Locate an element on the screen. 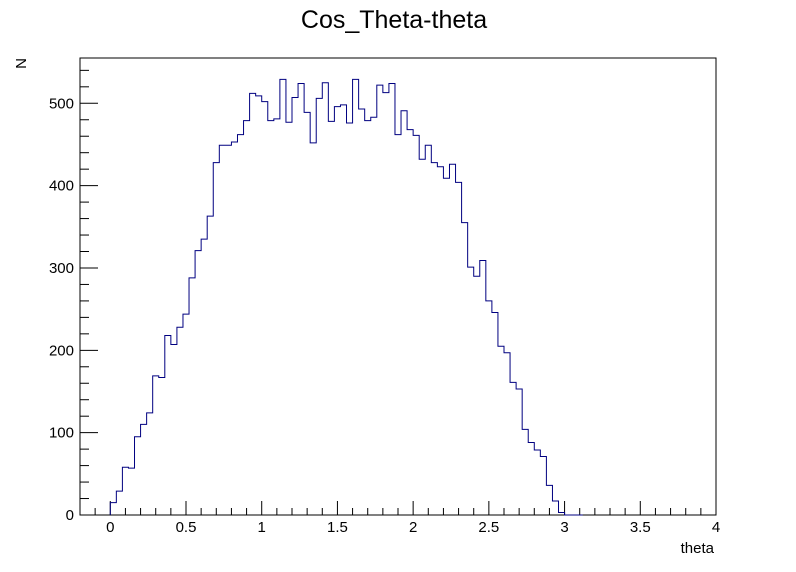 The height and width of the screenshot is (572, 796). x-tick-label: 3 is located at coordinates (564, 527).